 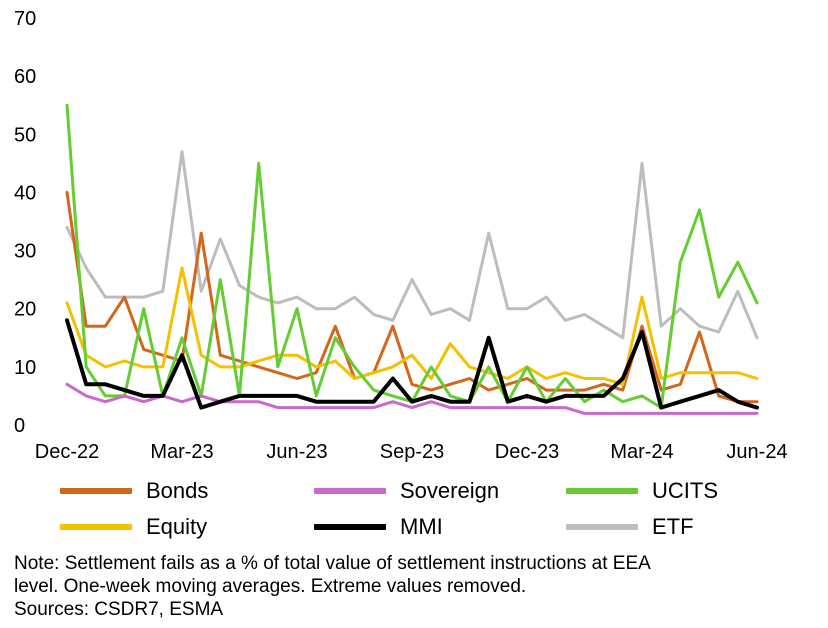 What do you see at coordinates (450, 490) in the screenshot?
I see `legend-label-sovereign: Sovereign` at bounding box center [450, 490].